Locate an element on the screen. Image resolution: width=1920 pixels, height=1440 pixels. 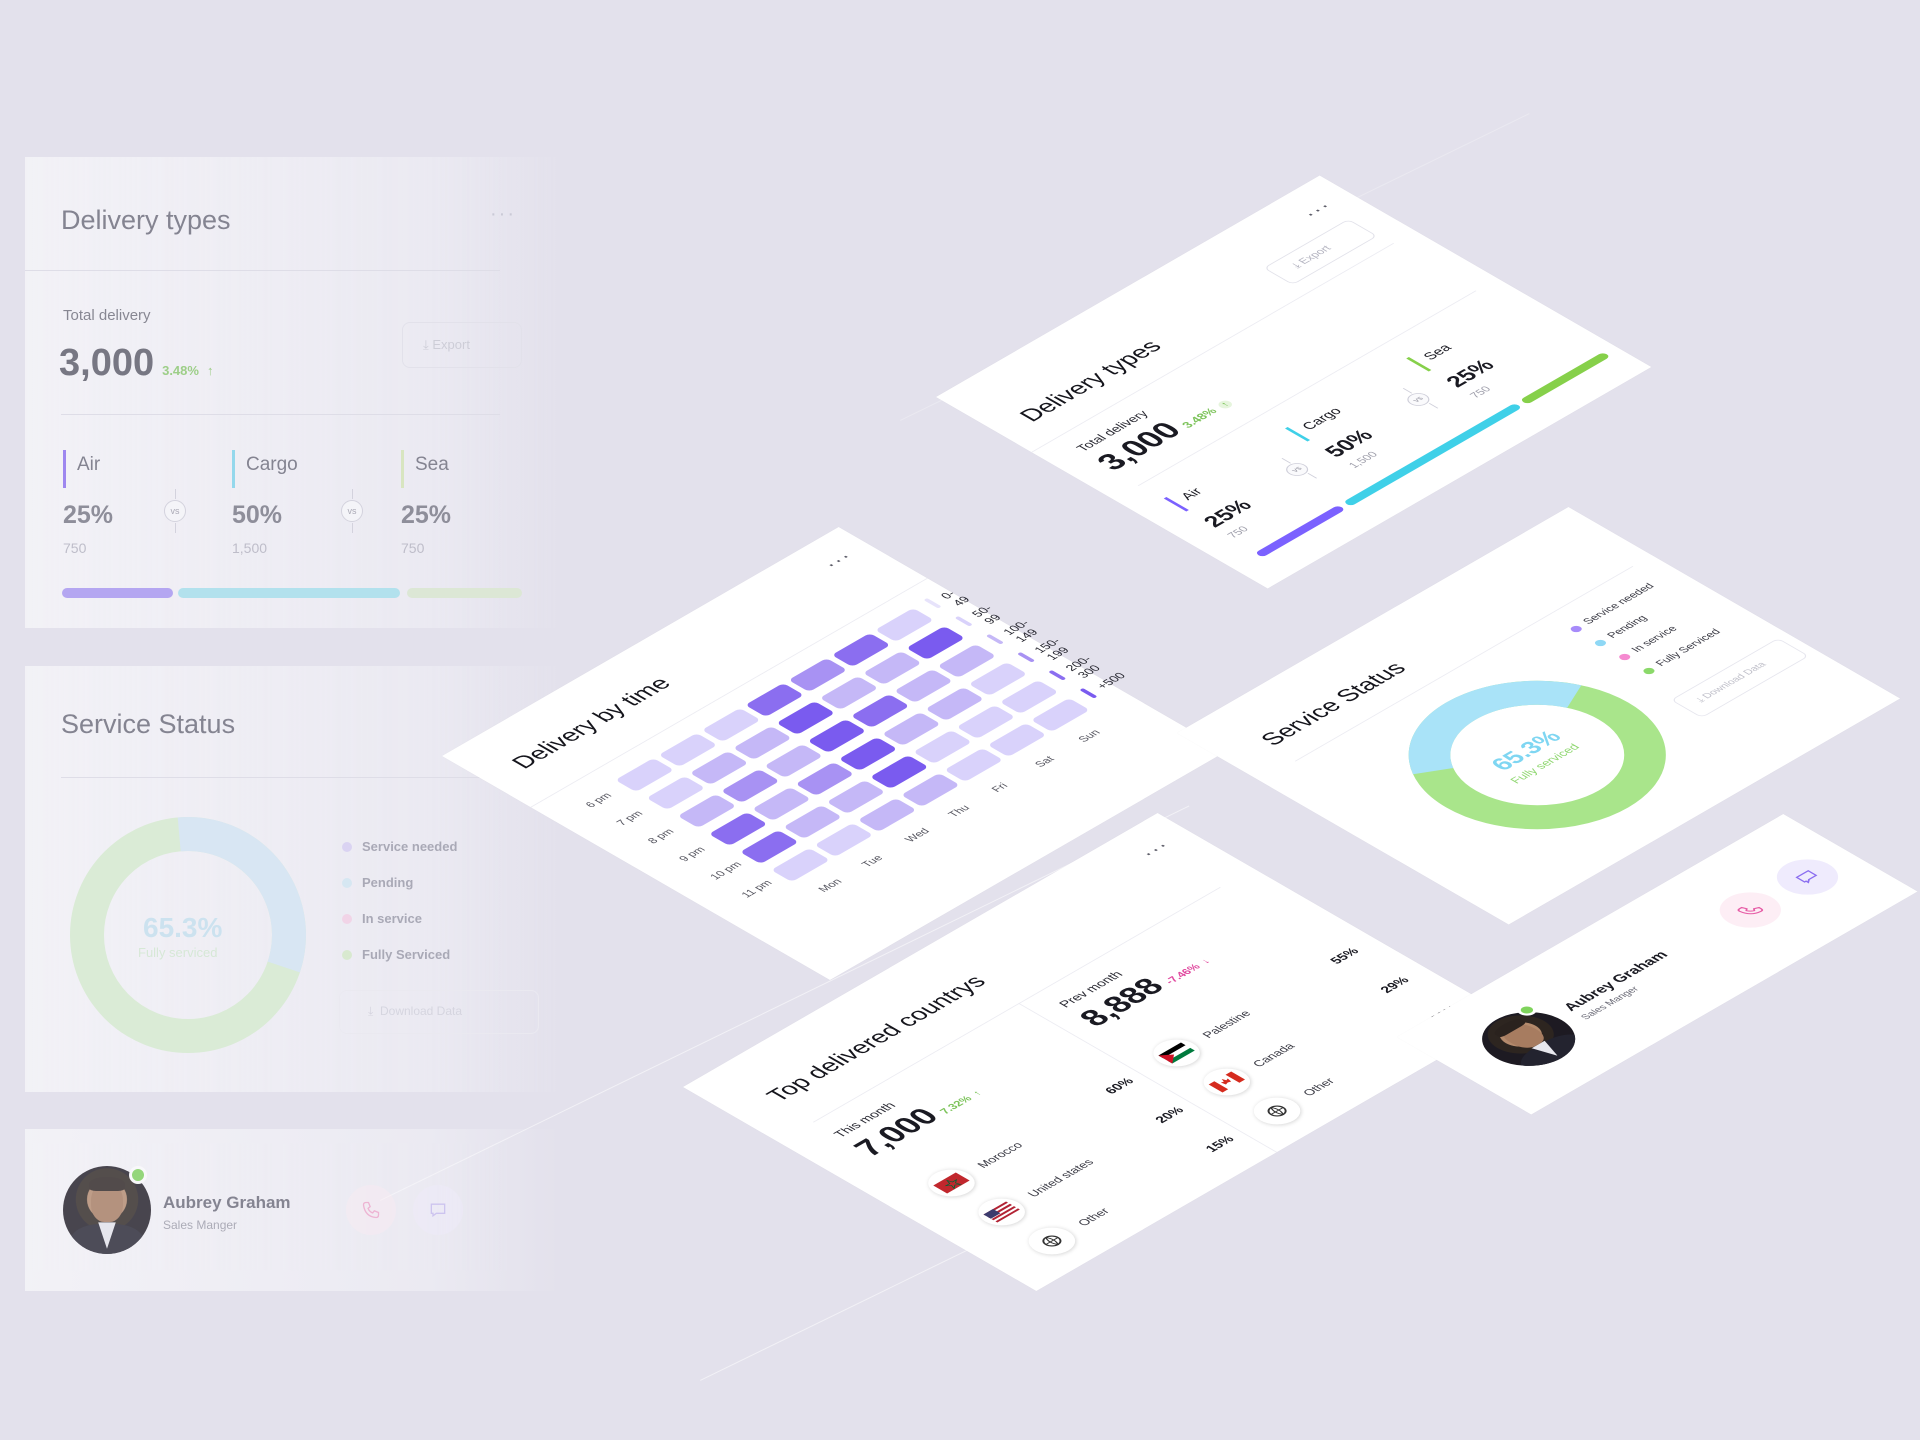
country-name: Canada is located at coordinates (1273, 1054).